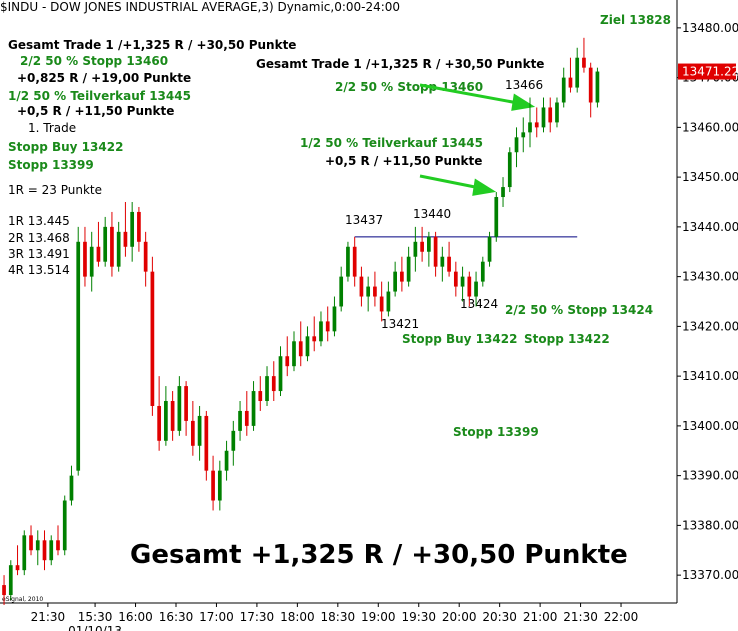  Describe the element at coordinates (710, 72) in the screenshot. I see `last-price-label: 13471.22` at that location.